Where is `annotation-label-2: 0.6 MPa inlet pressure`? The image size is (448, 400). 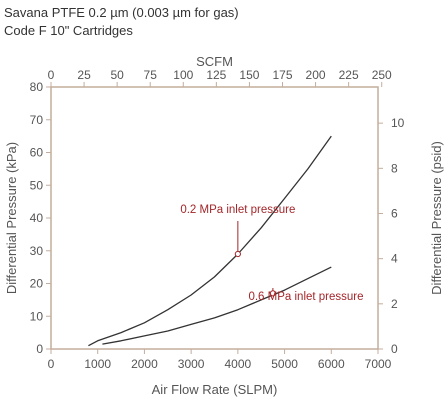 annotation-label-2: 0.6 MPa inlet pressure is located at coordinates (305, 297).